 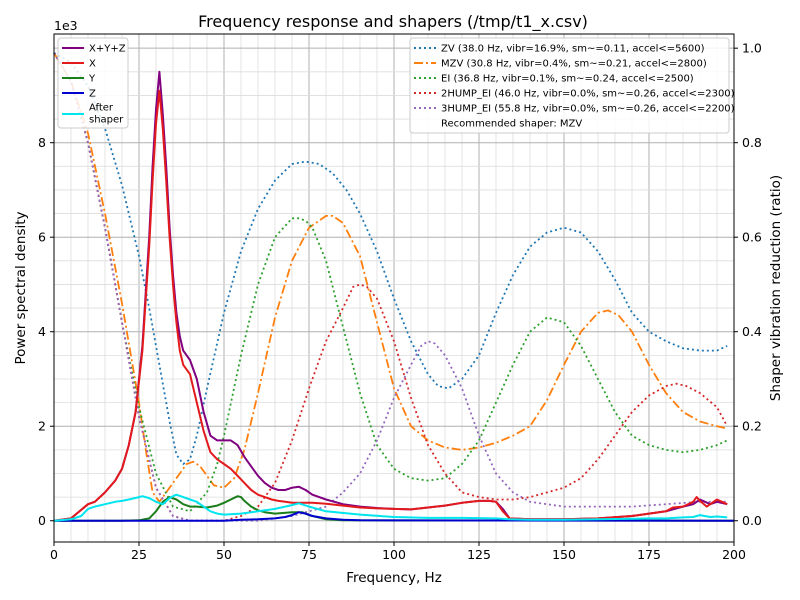 What do you see at coordinates (42, 426) in the screenshot?
I see `y-tick-label: 2` at bounding box center [42, 426].